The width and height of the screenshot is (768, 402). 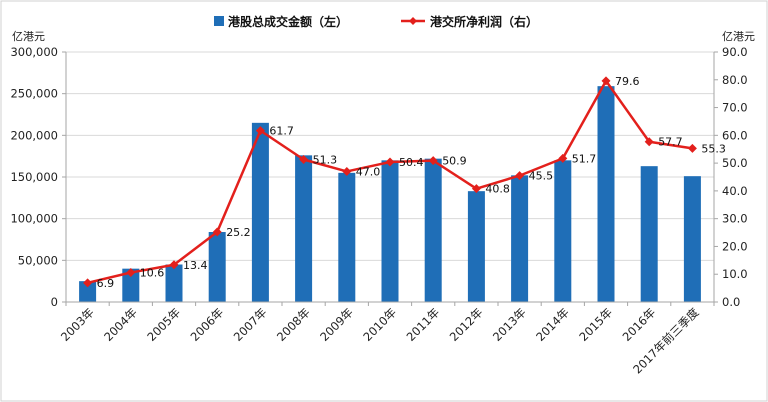 I want to click on data-label-6: 51.3, so click(x=325, y=160).